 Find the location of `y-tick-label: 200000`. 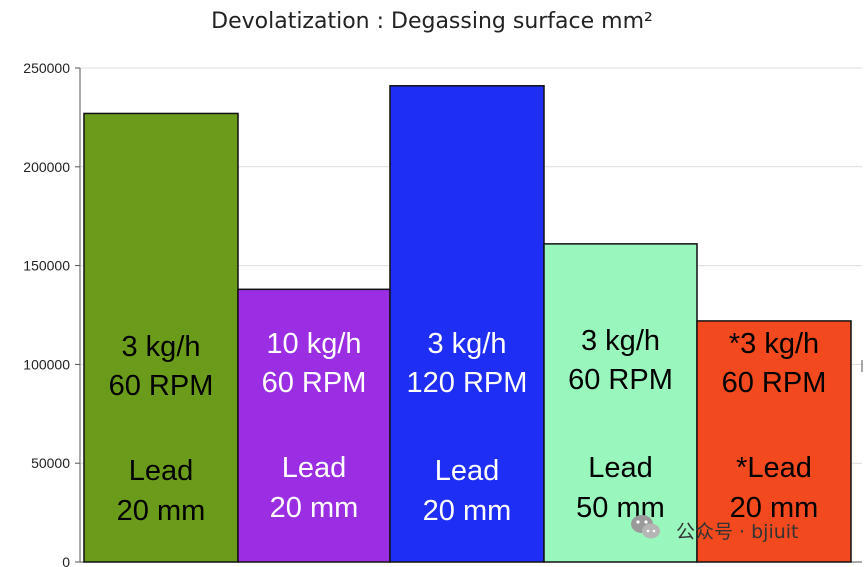

y-tick-label: 200000 is located at coordinates (46, 167).